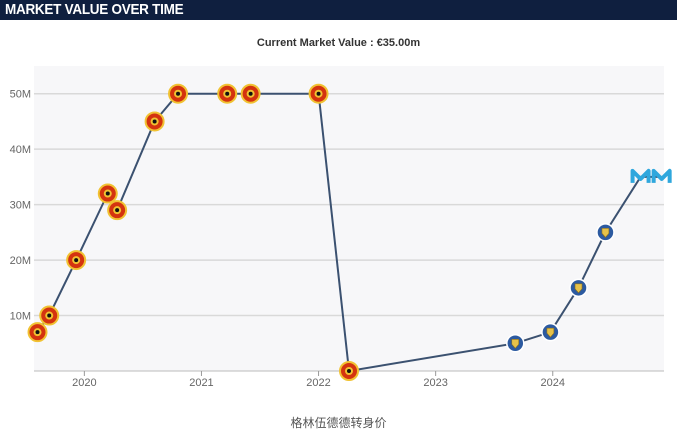 The image size is (677, 435). What do you see at coordinates (201, 383) in the screenshot?
I see `x-tick-label: 2021` at bounding box center [201, 383].